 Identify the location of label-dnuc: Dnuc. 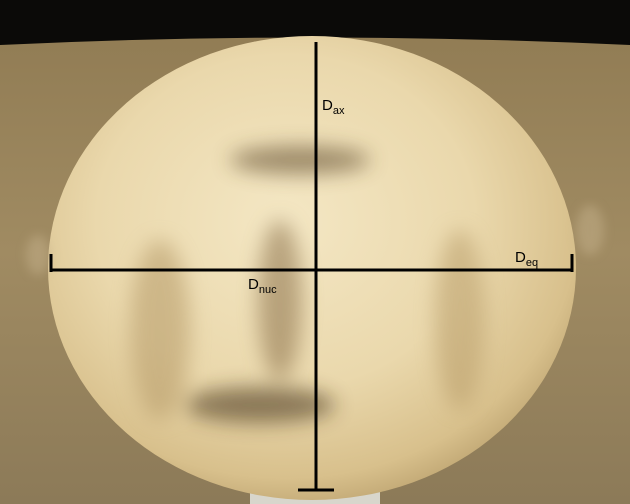
(262, 286).